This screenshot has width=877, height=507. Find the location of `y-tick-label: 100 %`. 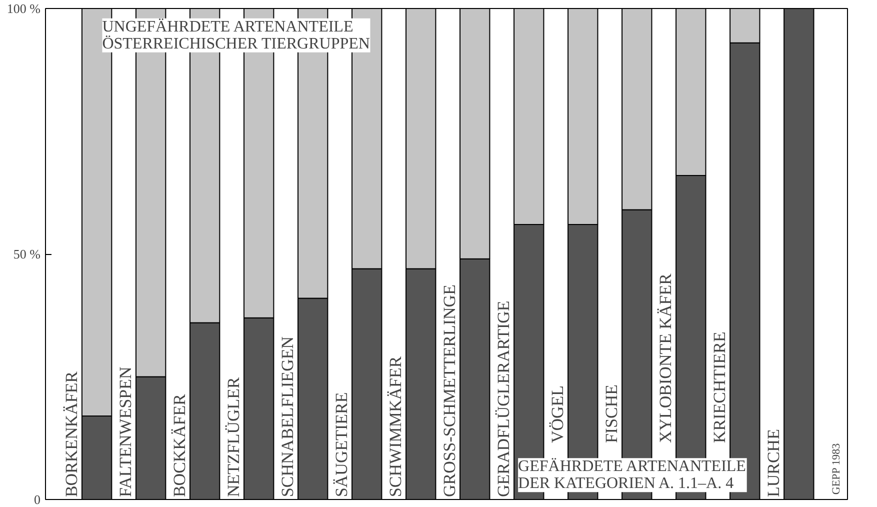

y-tick-label: 100 % is located at coordinates (23, 8).